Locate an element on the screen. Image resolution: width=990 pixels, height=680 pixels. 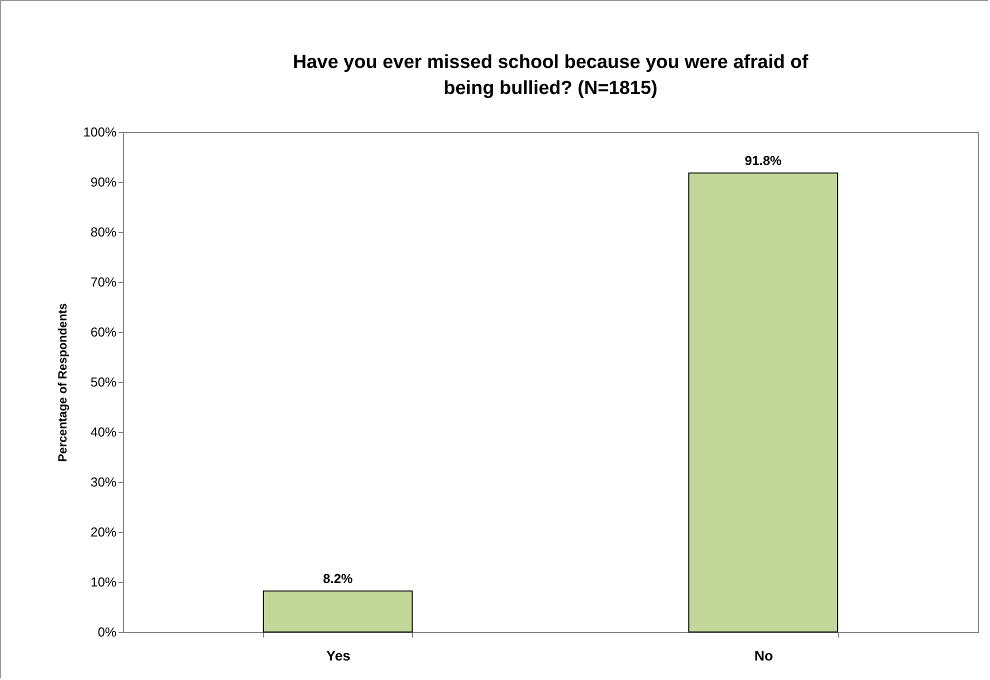
y-tick-label: 80% is located at coordinates (103, 232).